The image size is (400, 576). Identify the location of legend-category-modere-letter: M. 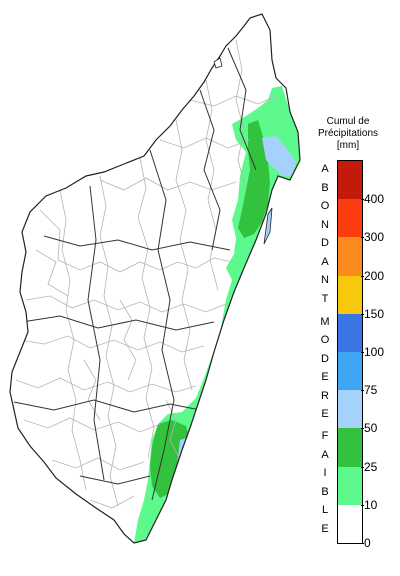
(325, 321).